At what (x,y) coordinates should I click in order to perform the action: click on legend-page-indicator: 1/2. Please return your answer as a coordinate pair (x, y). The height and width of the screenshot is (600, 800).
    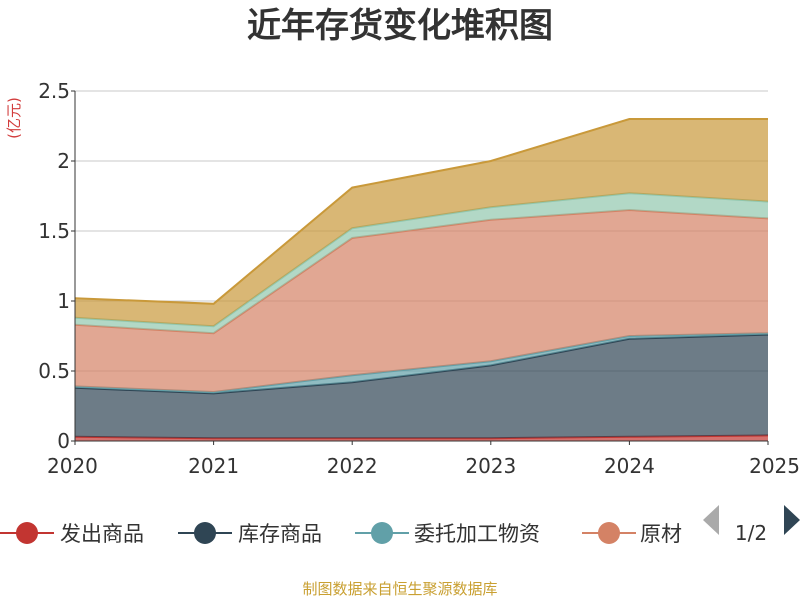
    Looking at the image, I should click on (751, 533).